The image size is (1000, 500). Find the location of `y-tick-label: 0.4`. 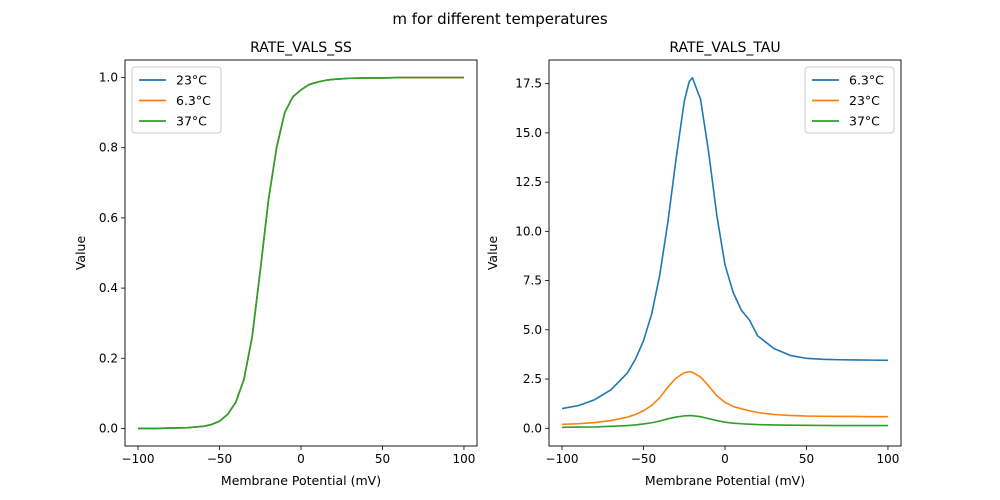

y-tick-label: 0.4 is located at coordinates (108, 288).